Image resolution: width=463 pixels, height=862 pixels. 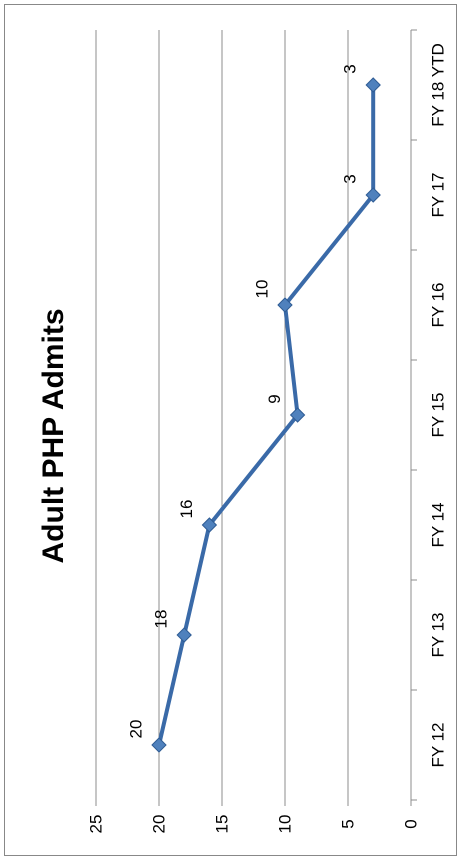 I want to click on data-label: 16, so click(x=186, y=509).